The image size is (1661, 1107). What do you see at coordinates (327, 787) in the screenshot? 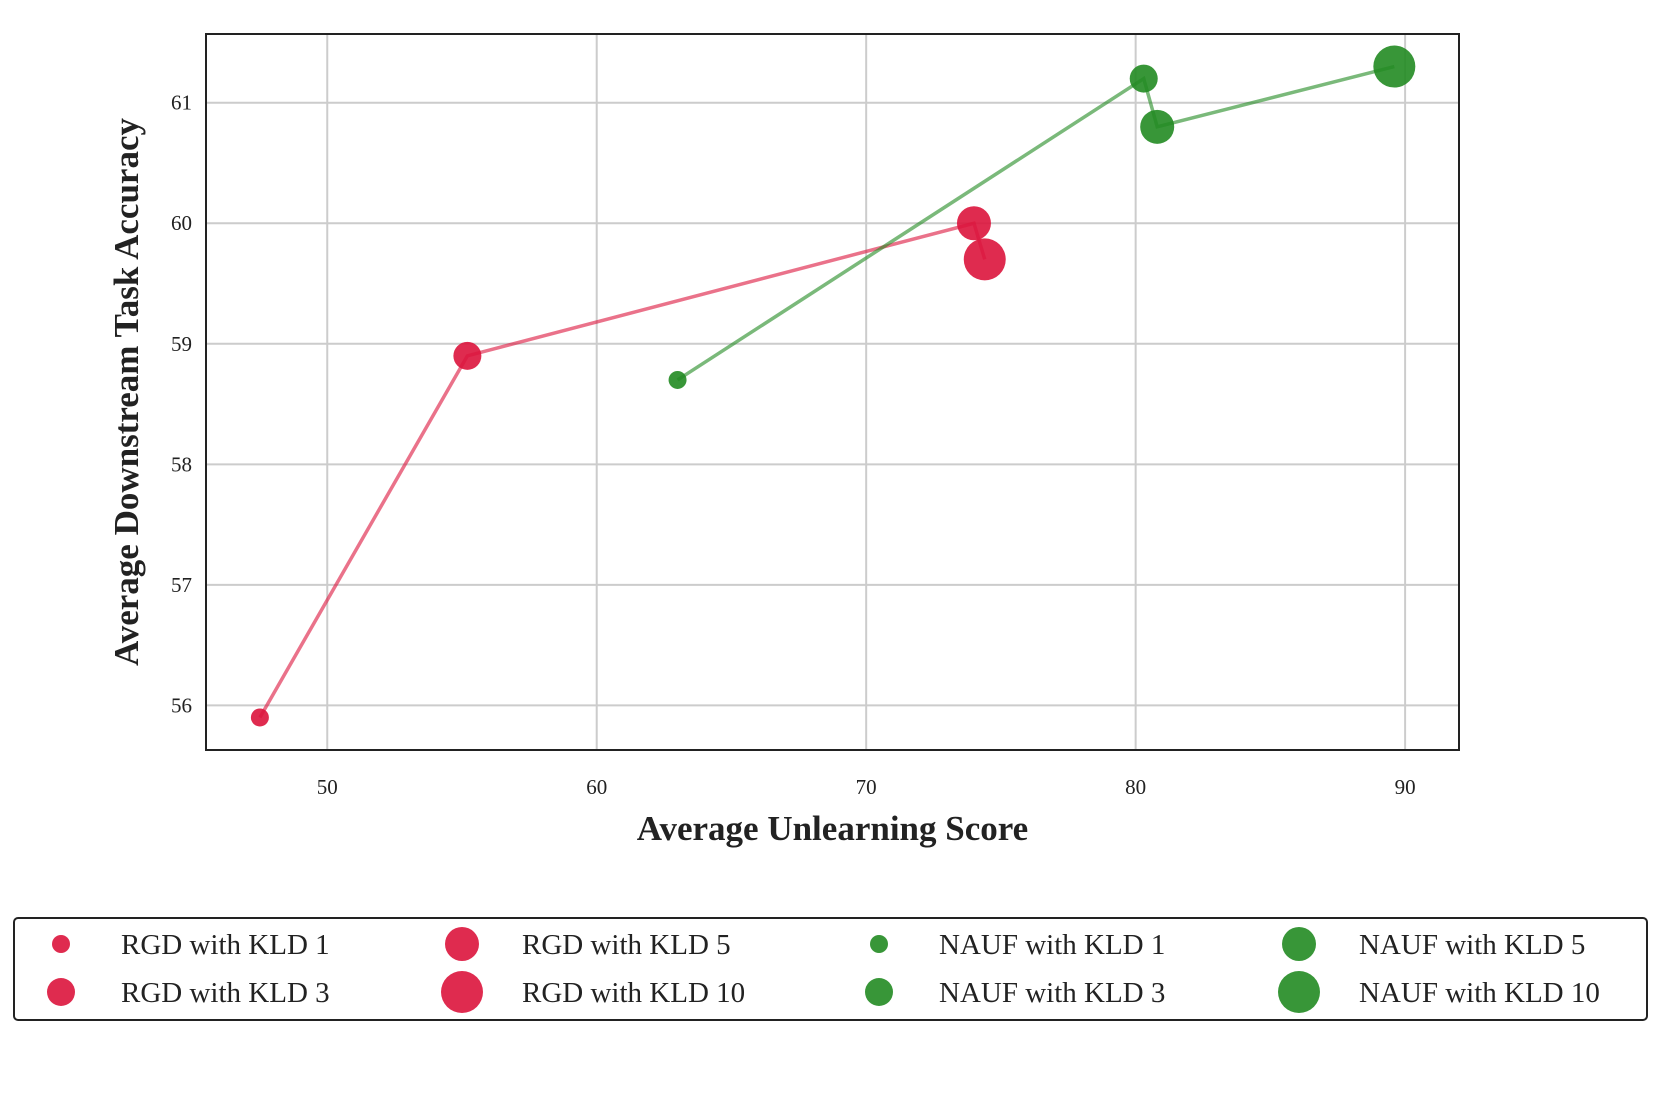
I see `x-tick-label: 50` at bounding box center [327, 787].